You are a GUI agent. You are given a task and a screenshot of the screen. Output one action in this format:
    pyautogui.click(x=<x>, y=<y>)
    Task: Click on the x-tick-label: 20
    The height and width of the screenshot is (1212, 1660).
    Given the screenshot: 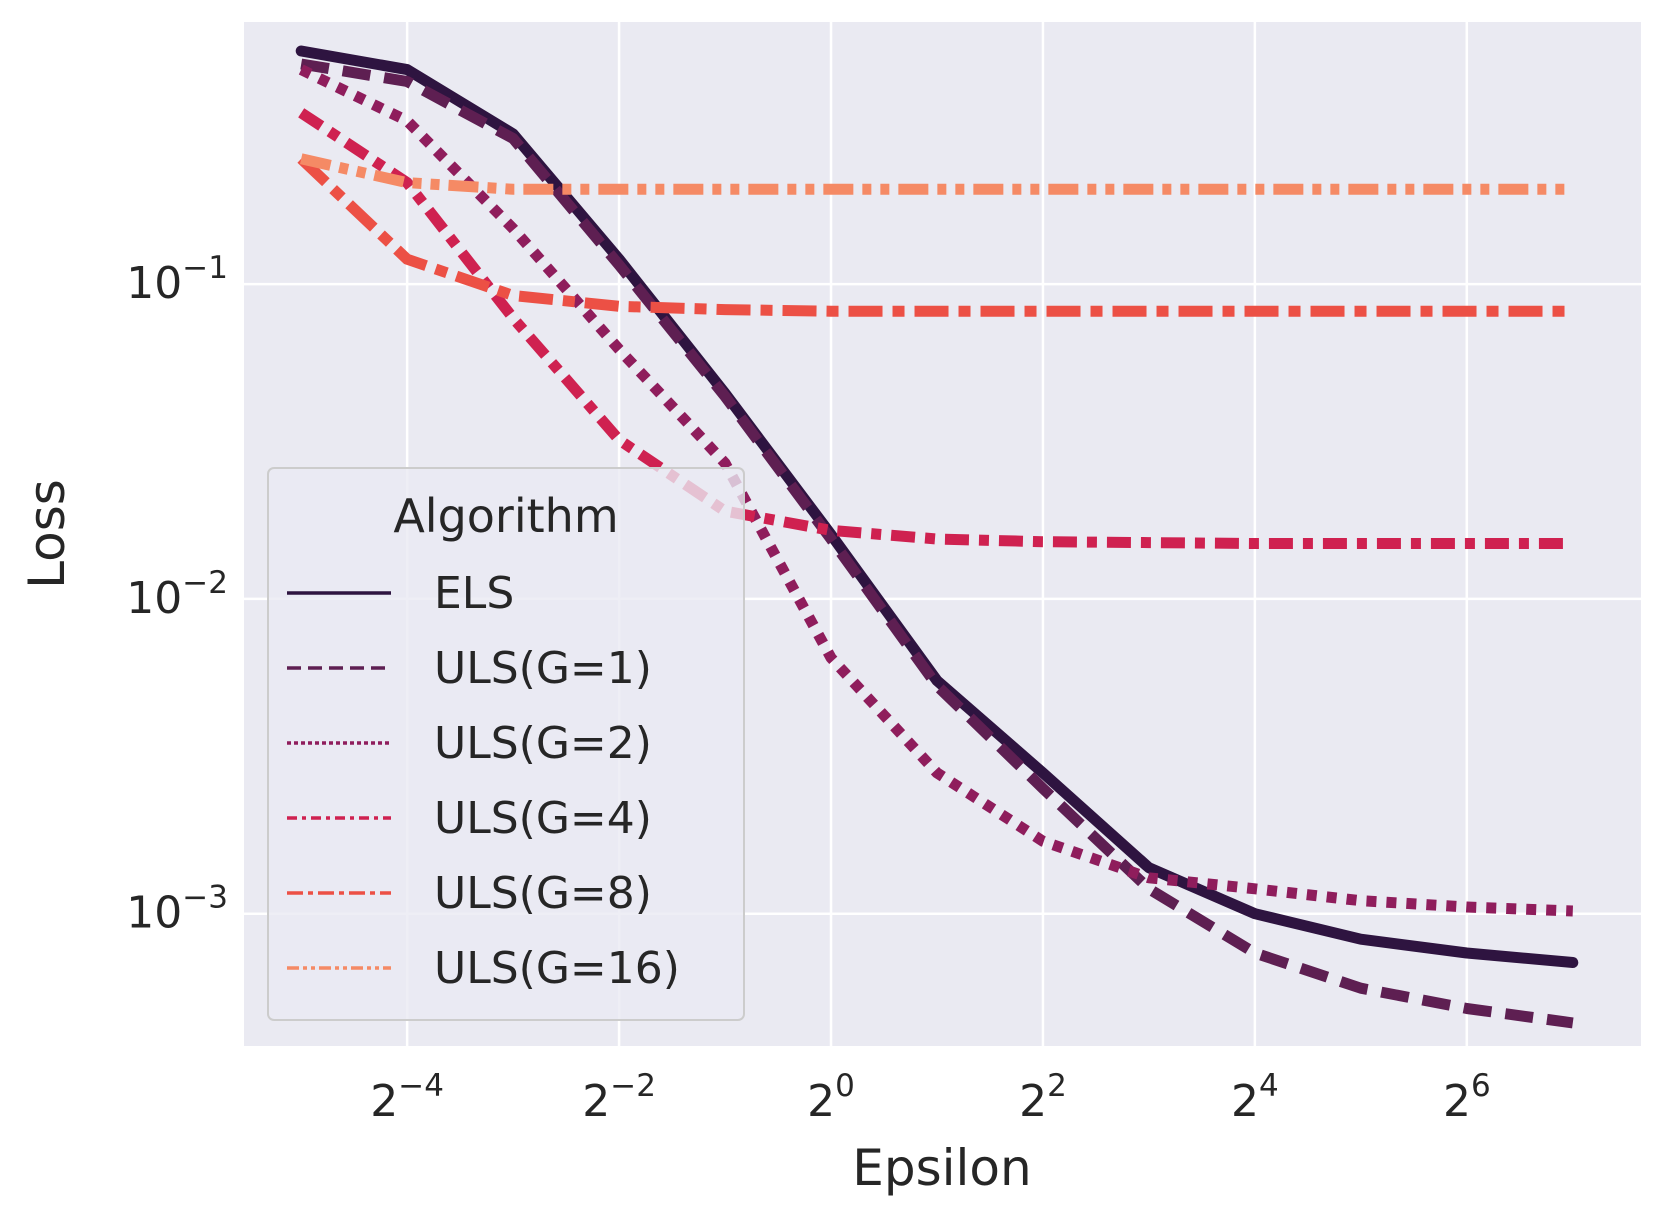 What is the action you would take?
    pyautogui.click(x=831, y=1097)
    